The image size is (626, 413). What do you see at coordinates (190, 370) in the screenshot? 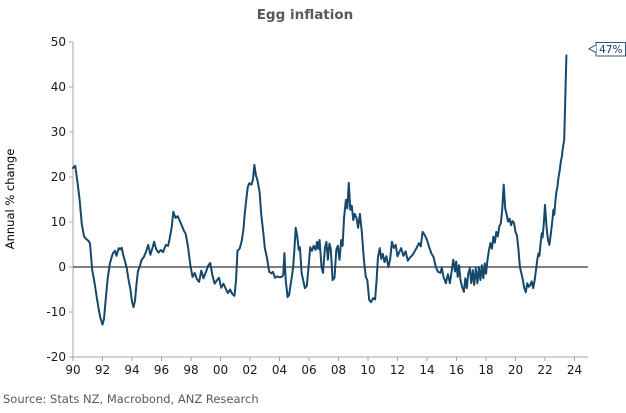
I see `x-tick-label: 98` at bounding box center [190, 370].